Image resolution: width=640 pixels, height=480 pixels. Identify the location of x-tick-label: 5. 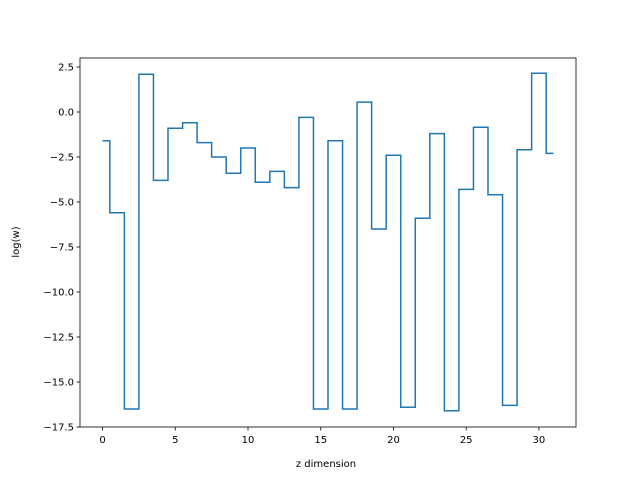
(175, 440).